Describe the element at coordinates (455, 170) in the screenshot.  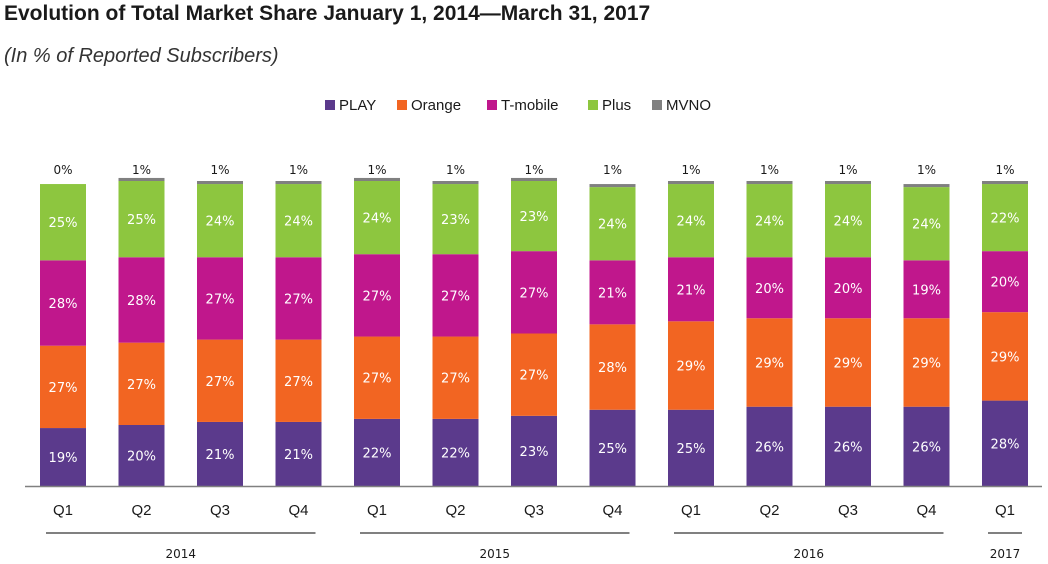
I see `data-label-mvno-5: 1%` at that location.